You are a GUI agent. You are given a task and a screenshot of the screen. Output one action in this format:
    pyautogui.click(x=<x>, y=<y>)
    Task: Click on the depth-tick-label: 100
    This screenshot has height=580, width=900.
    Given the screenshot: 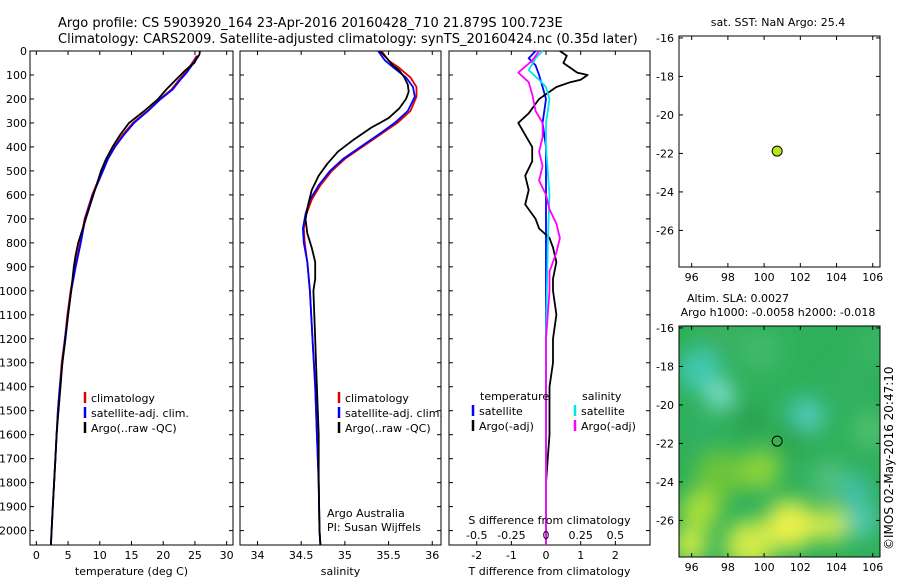 What is the action you would take?
    pyautogui.click(x=16, y=75)
    